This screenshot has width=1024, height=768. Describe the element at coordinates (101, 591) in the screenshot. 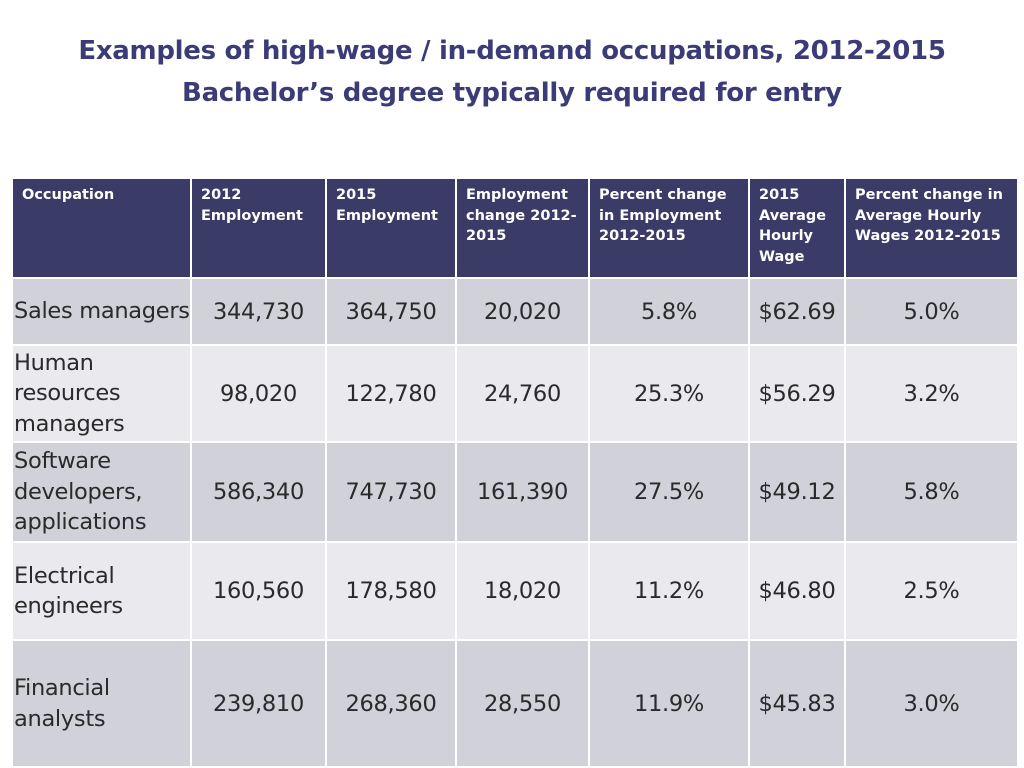

I see `cell-occupation: Electrical engineers` at that location.